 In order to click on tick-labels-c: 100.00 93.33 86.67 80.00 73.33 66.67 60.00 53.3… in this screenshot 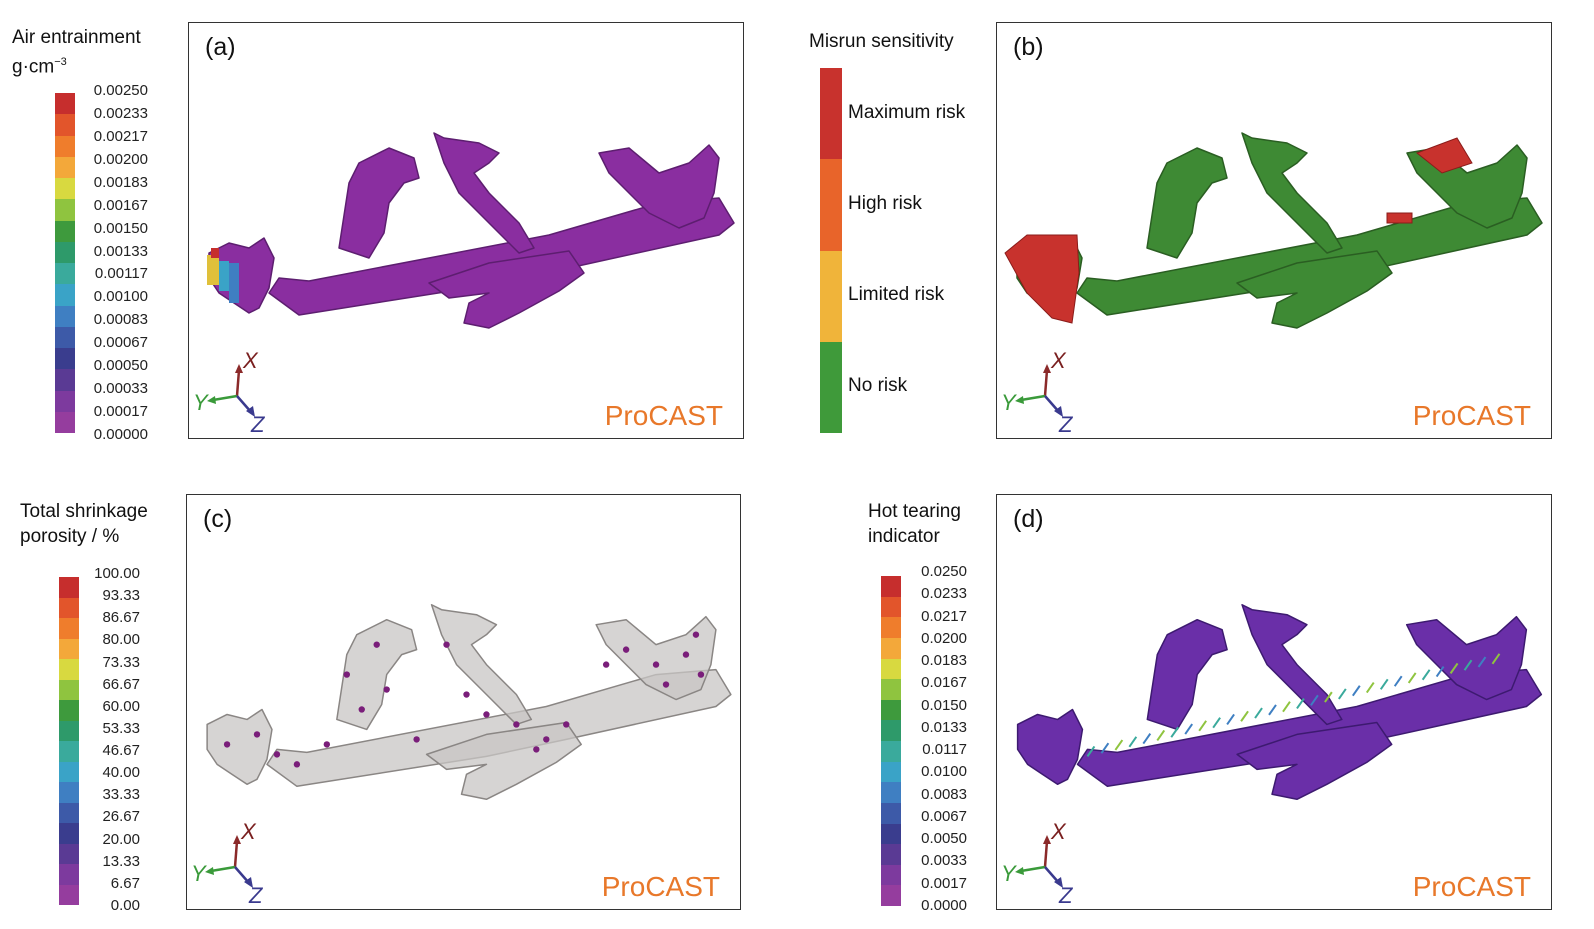, I will do `click(111, 740)`.